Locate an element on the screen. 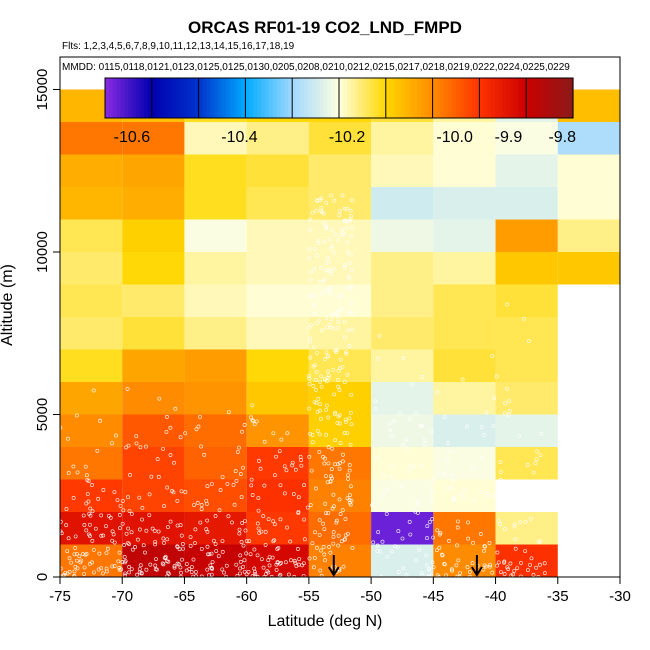  y-tick-label: 0 is located at coordinates (42, 577).